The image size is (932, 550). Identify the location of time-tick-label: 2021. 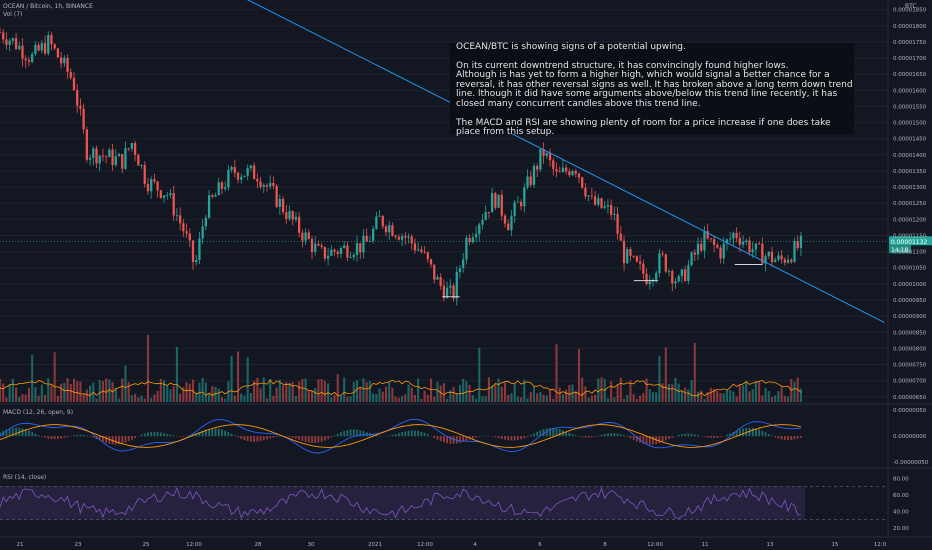
(375, 545).